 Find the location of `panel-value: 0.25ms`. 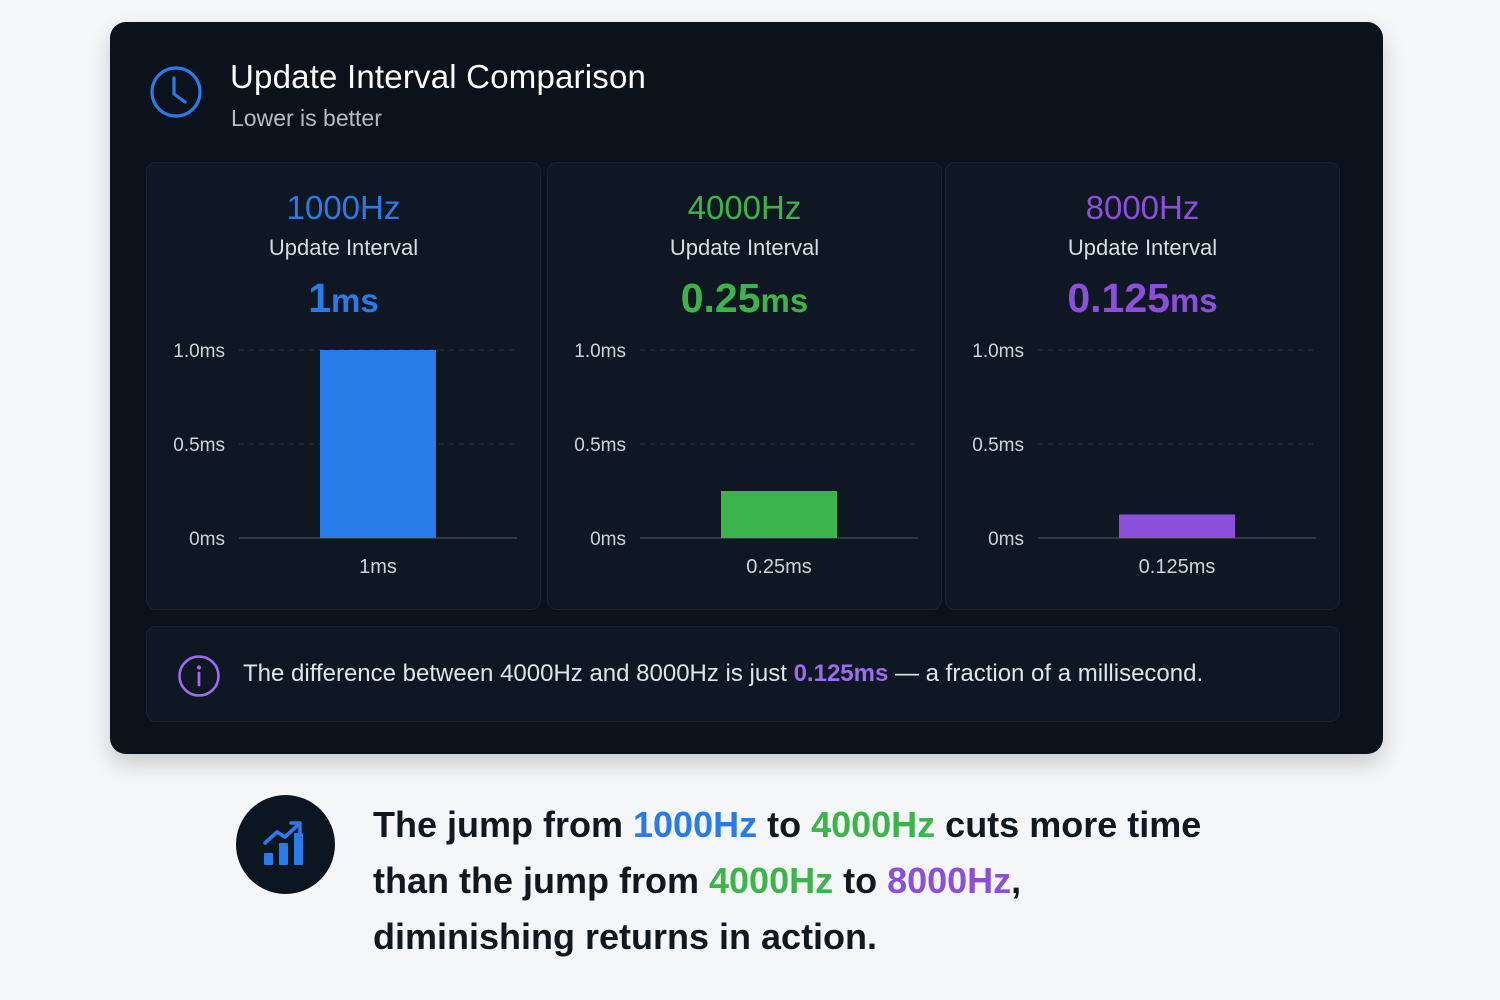

panel-value: 0.25ms is located at coordinates (744, 298).